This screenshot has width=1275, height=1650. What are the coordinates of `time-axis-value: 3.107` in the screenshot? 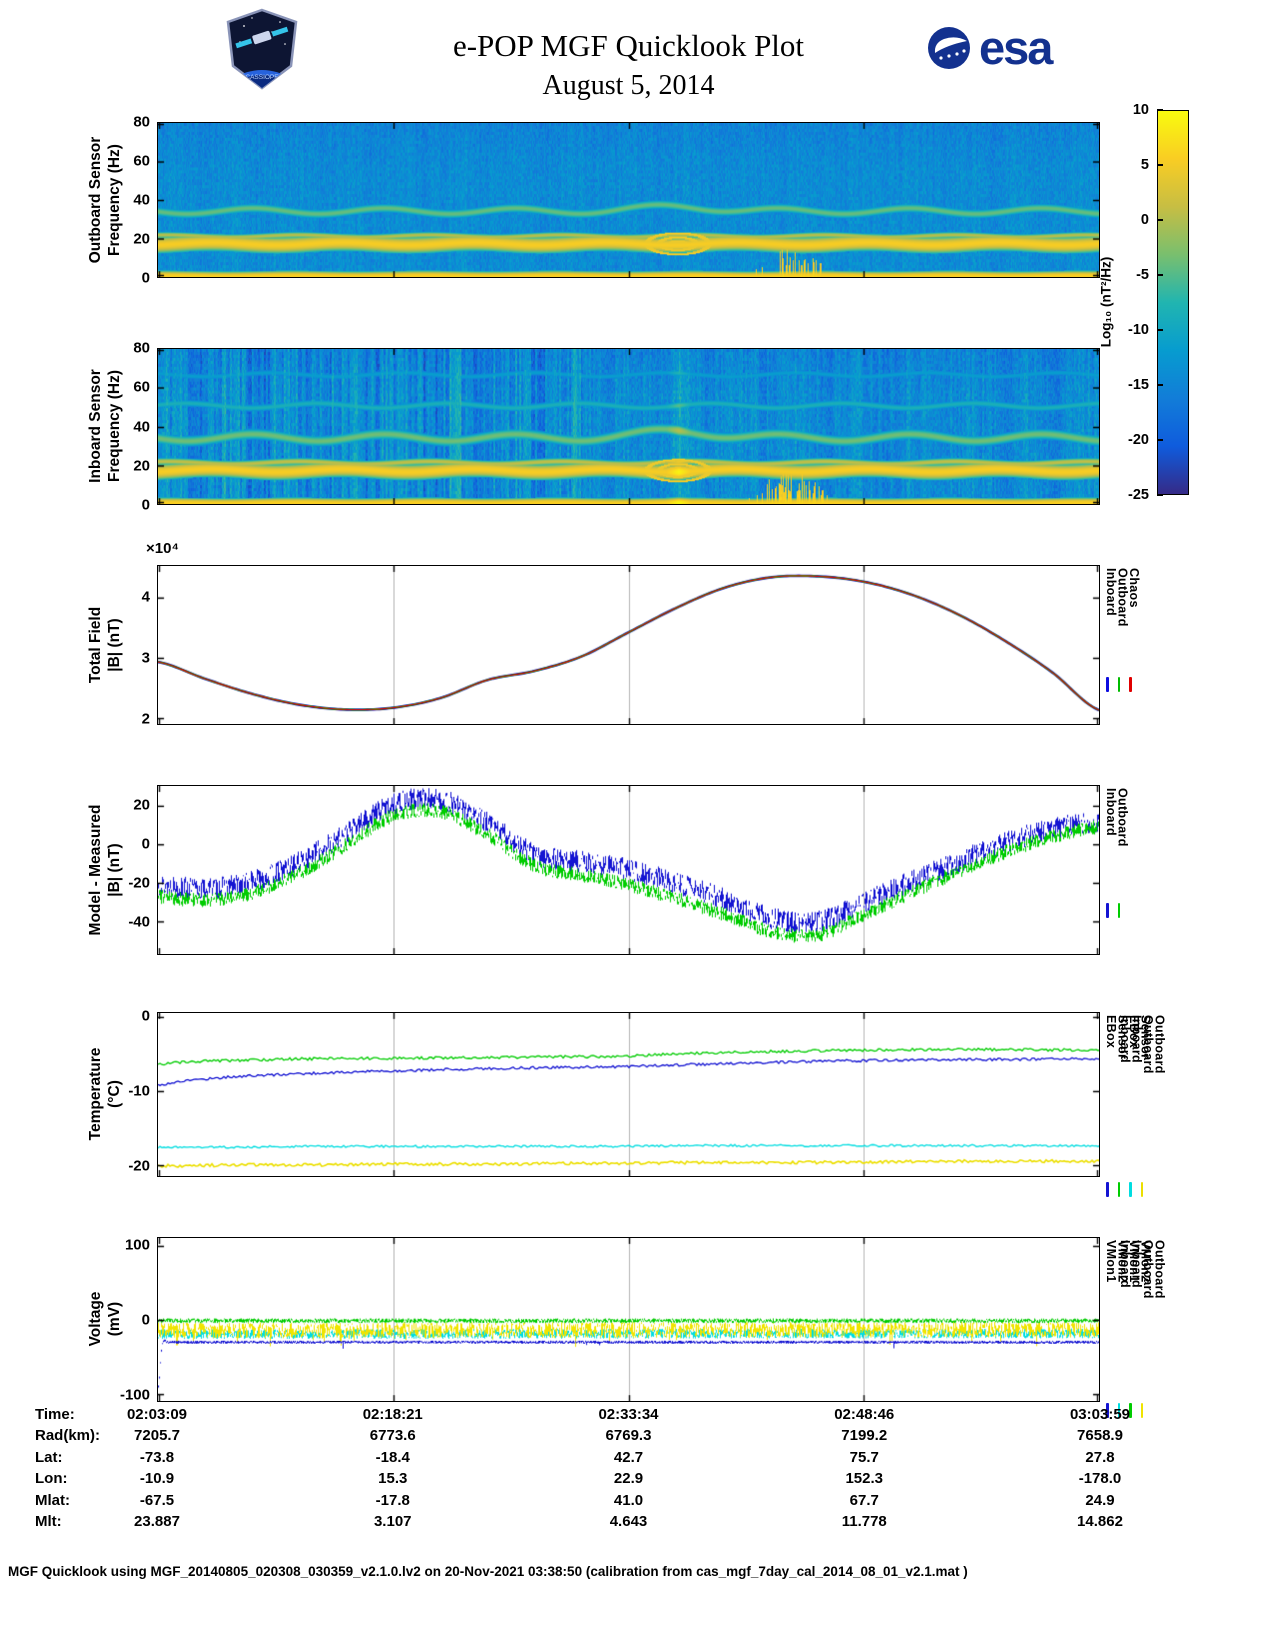 It's located at (392, 1521).